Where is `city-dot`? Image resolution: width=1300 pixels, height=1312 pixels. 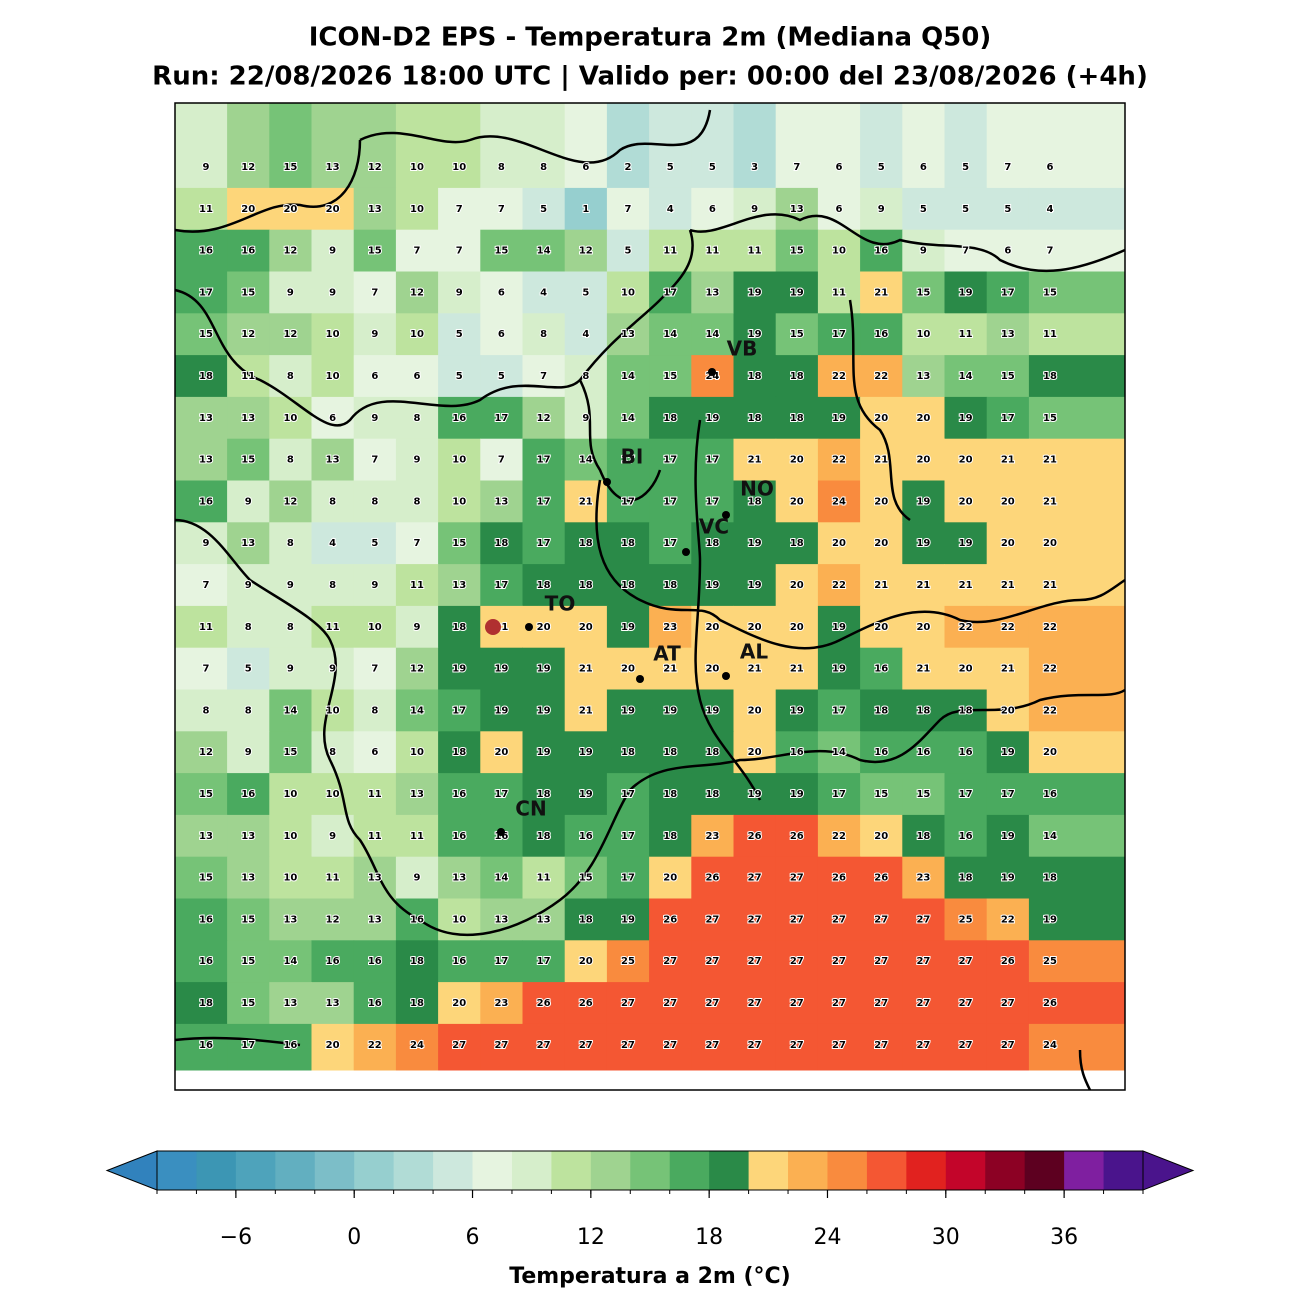
city-dot is located at coordinates (726, 676).